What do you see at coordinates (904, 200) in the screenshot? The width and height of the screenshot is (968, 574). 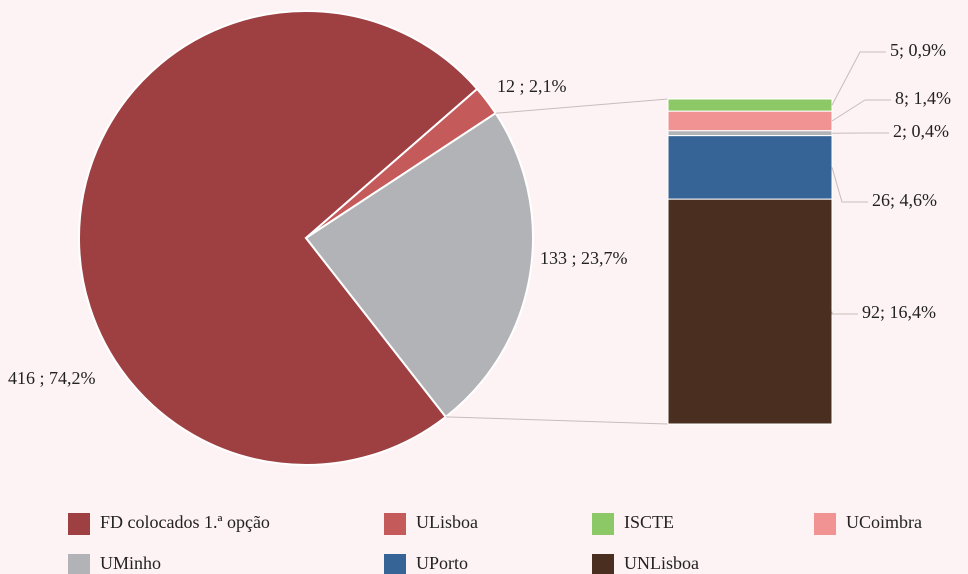 I see `data-label: 26; 4,6%` at bounding box center [904, 200].